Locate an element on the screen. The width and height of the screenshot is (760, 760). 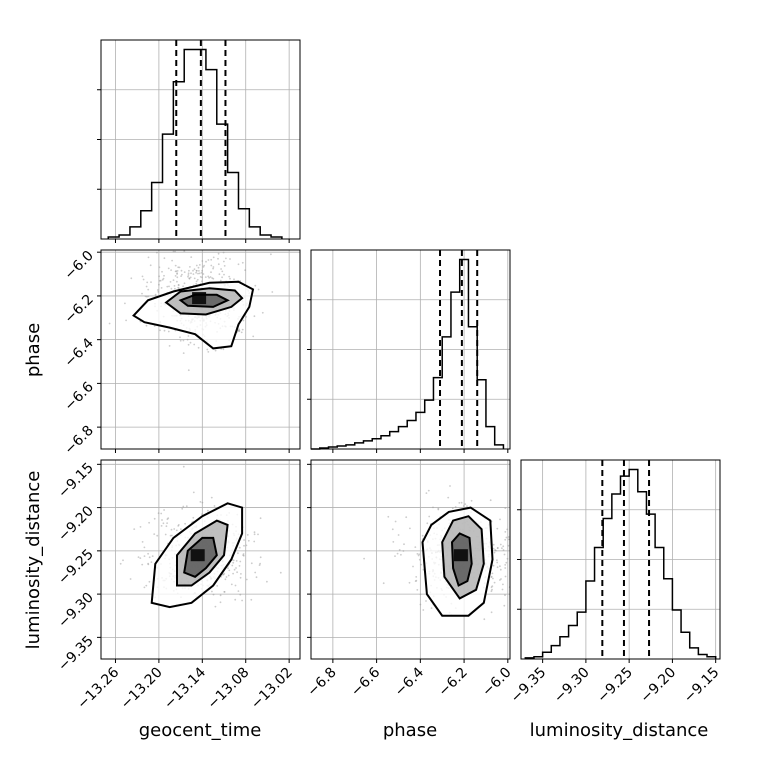
luminosity-distance-y-tick-label: −9.25 is located at coordinates (76, 567).